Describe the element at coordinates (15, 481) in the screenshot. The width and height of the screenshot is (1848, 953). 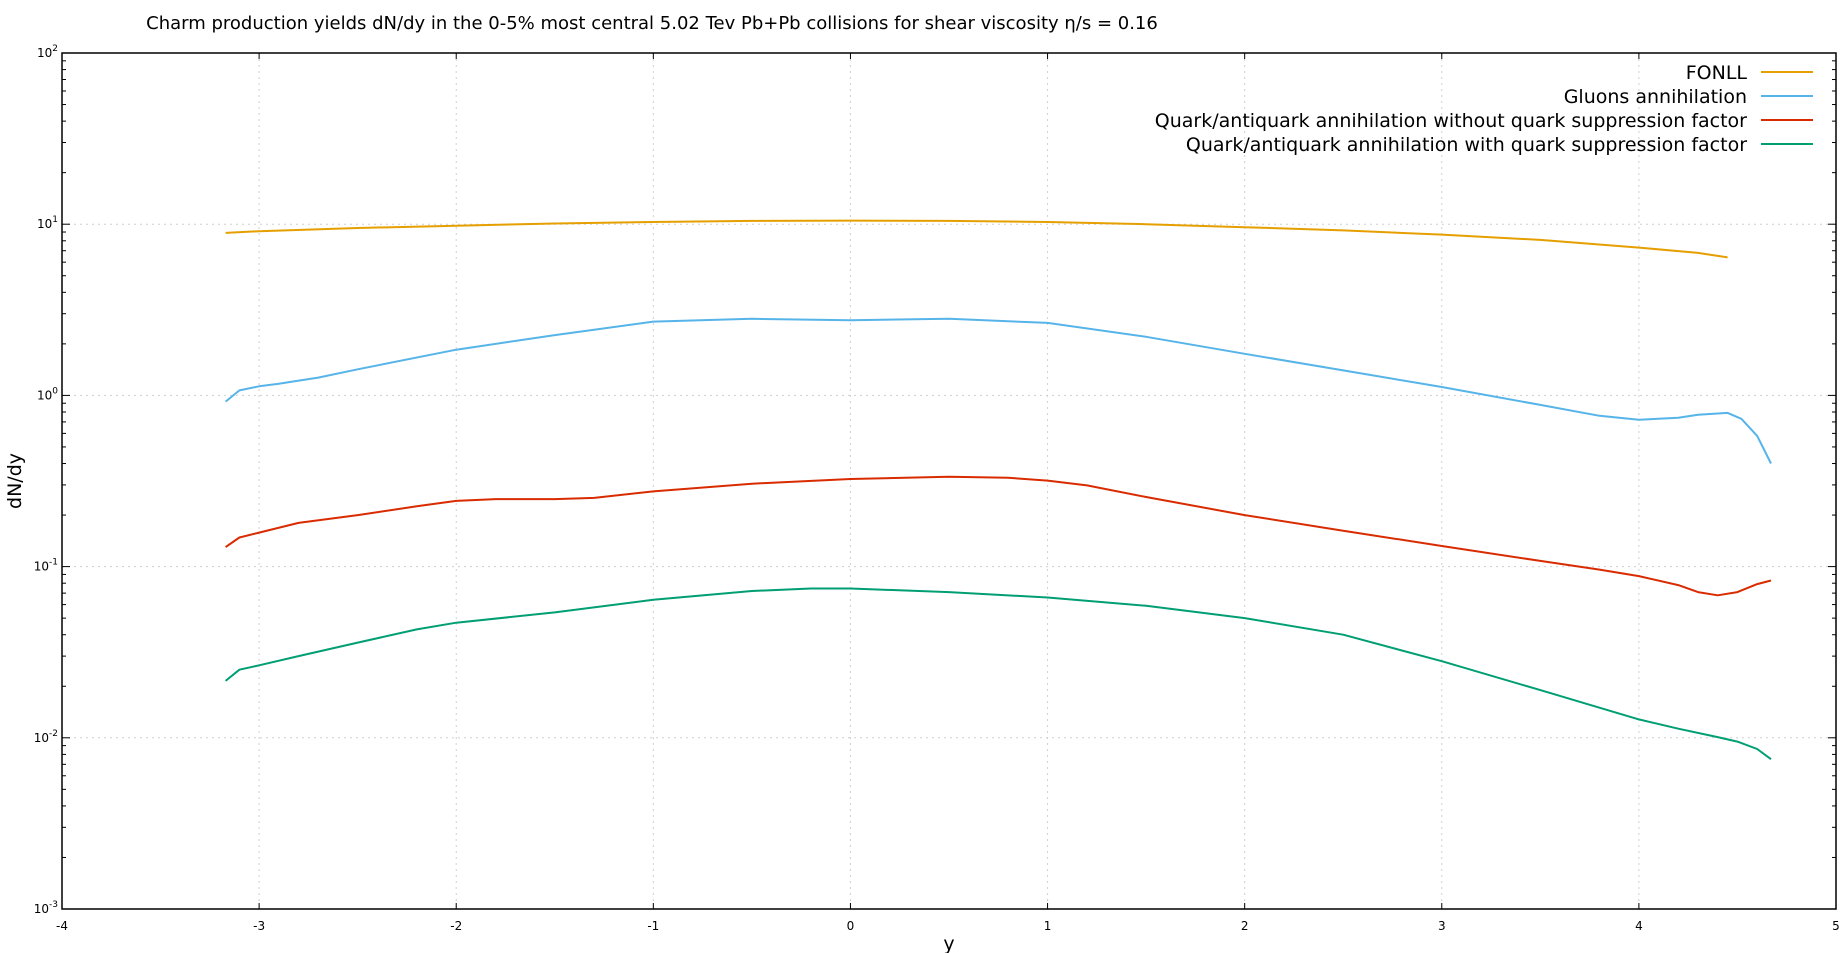
I see `y-axis-label: dN/dy` at that location.